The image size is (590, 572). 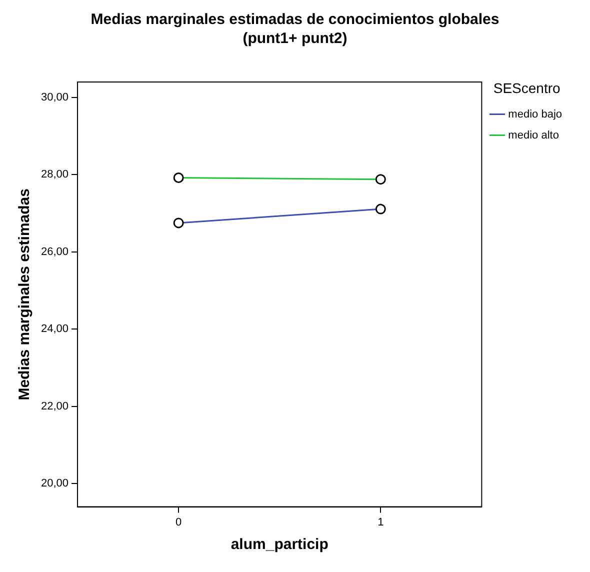 What do you see at coordinates (295, 29) in the screenshot?
I see `chart-title: Medias marginales estimadas de conocimientos globales (punt1+ punt2)` at bounding box center [295, 29].